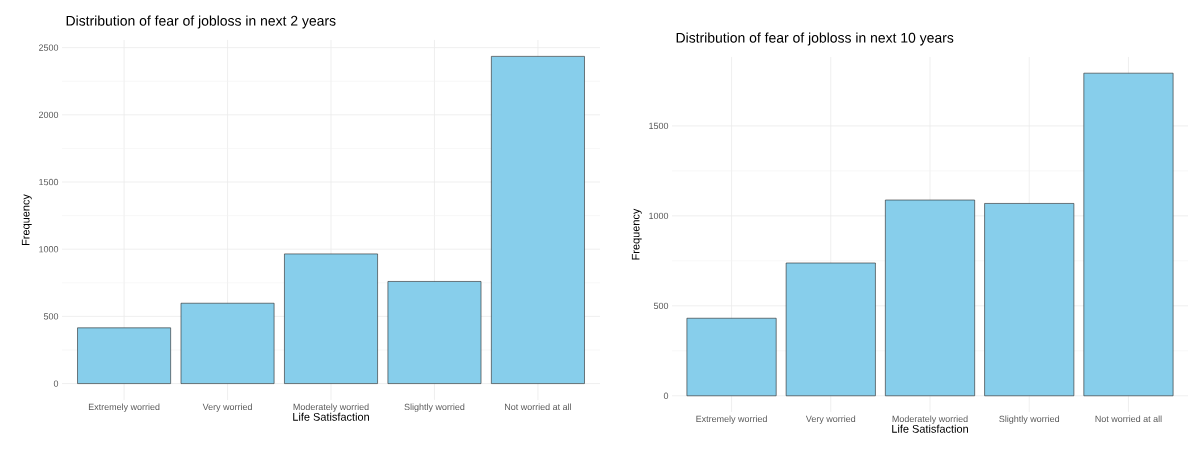 The image size is (1188, 453). I want to click on chart-title: Distribution of fear of jobloss in next 10 years, so click(815, 39).